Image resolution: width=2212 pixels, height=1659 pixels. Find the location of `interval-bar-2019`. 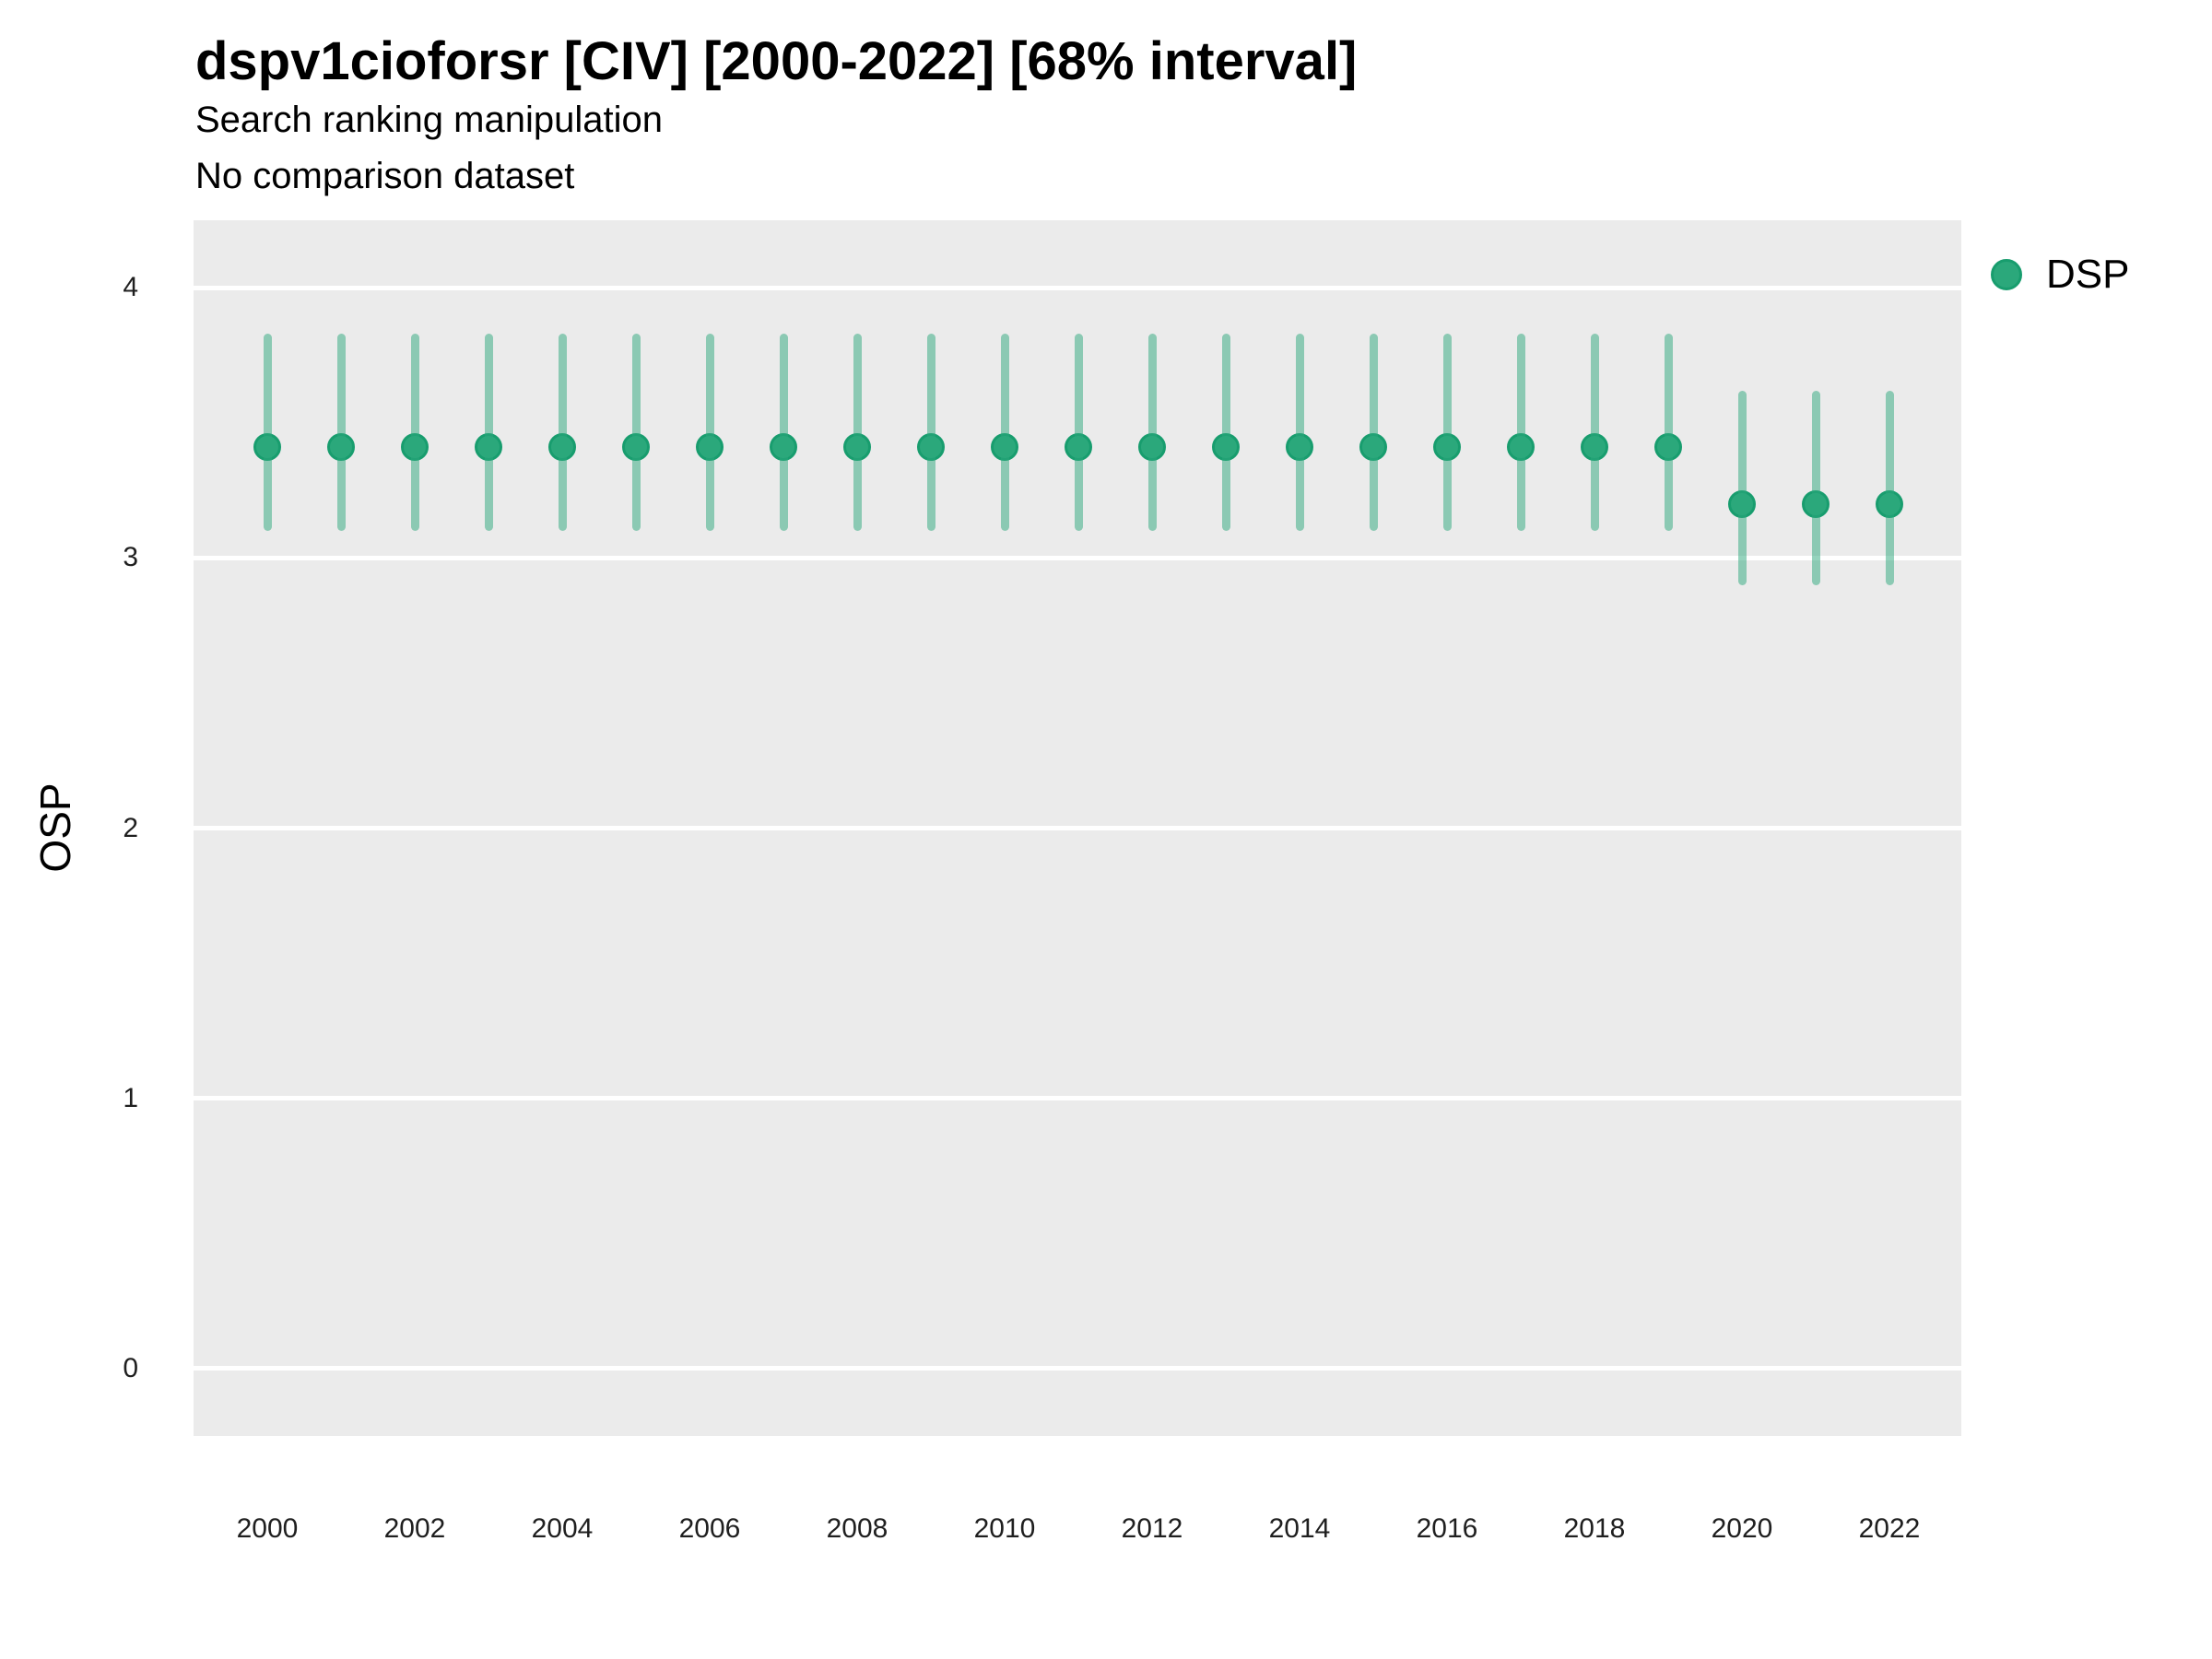

interval-bar-2019 is located at coordinates (1668, 433).